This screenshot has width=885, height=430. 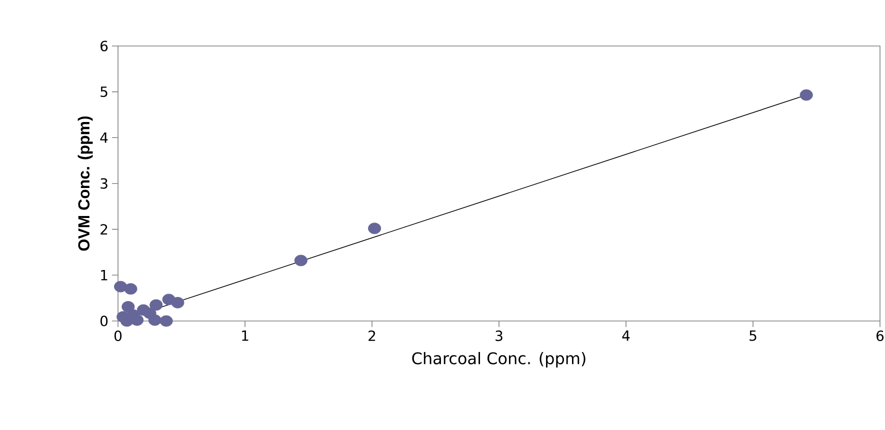 What do you see at coordinates (753, 335) in the screenshot?
I see `x-tick-label: 5` at bounding box center [753, 335].